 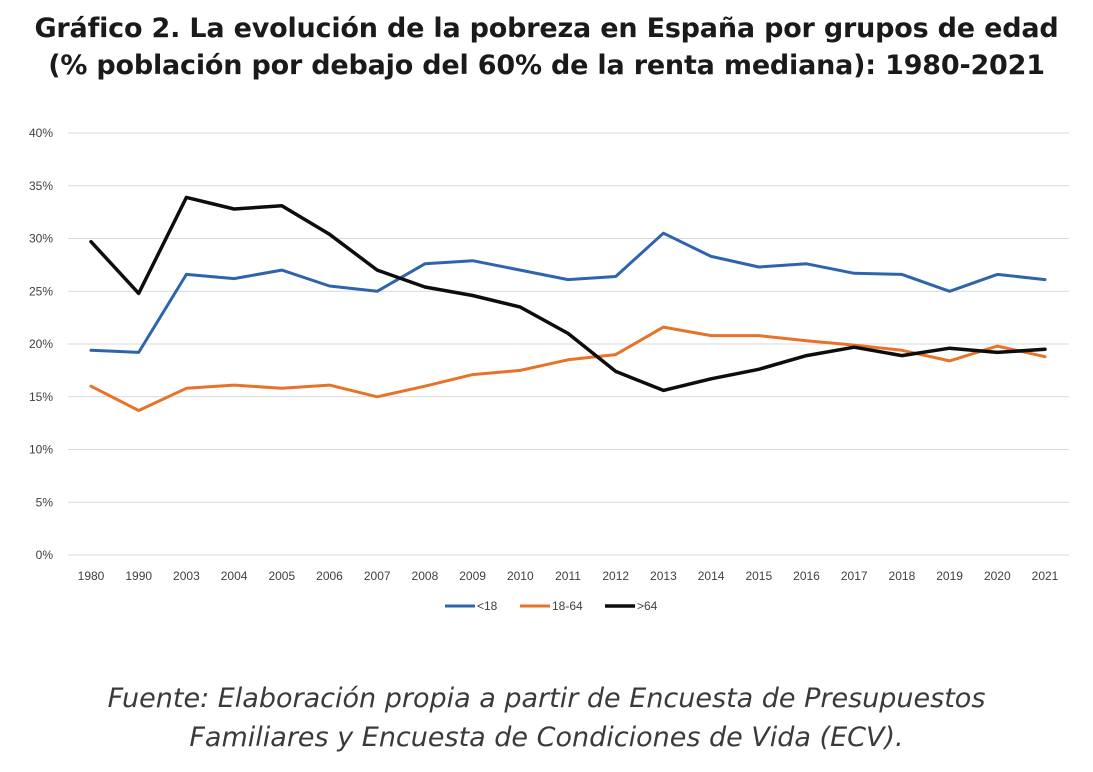 What do you see at coordinates (41, 397) in the screenshot?
I see `y-tick-label: 15%` at bounding box center [41, 397].